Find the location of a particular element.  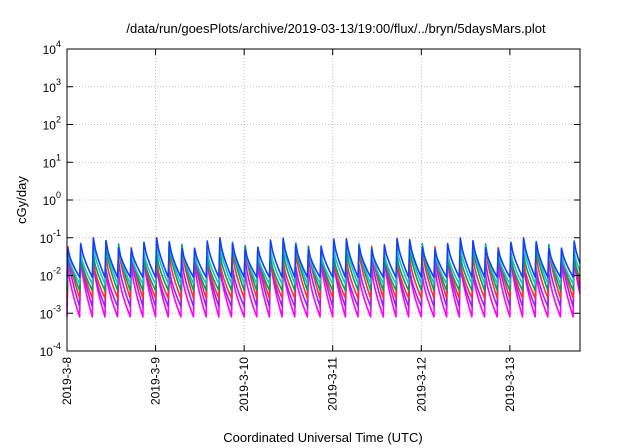

x-tick-label: 2019-3-13 is located at coordinates (510, 384).